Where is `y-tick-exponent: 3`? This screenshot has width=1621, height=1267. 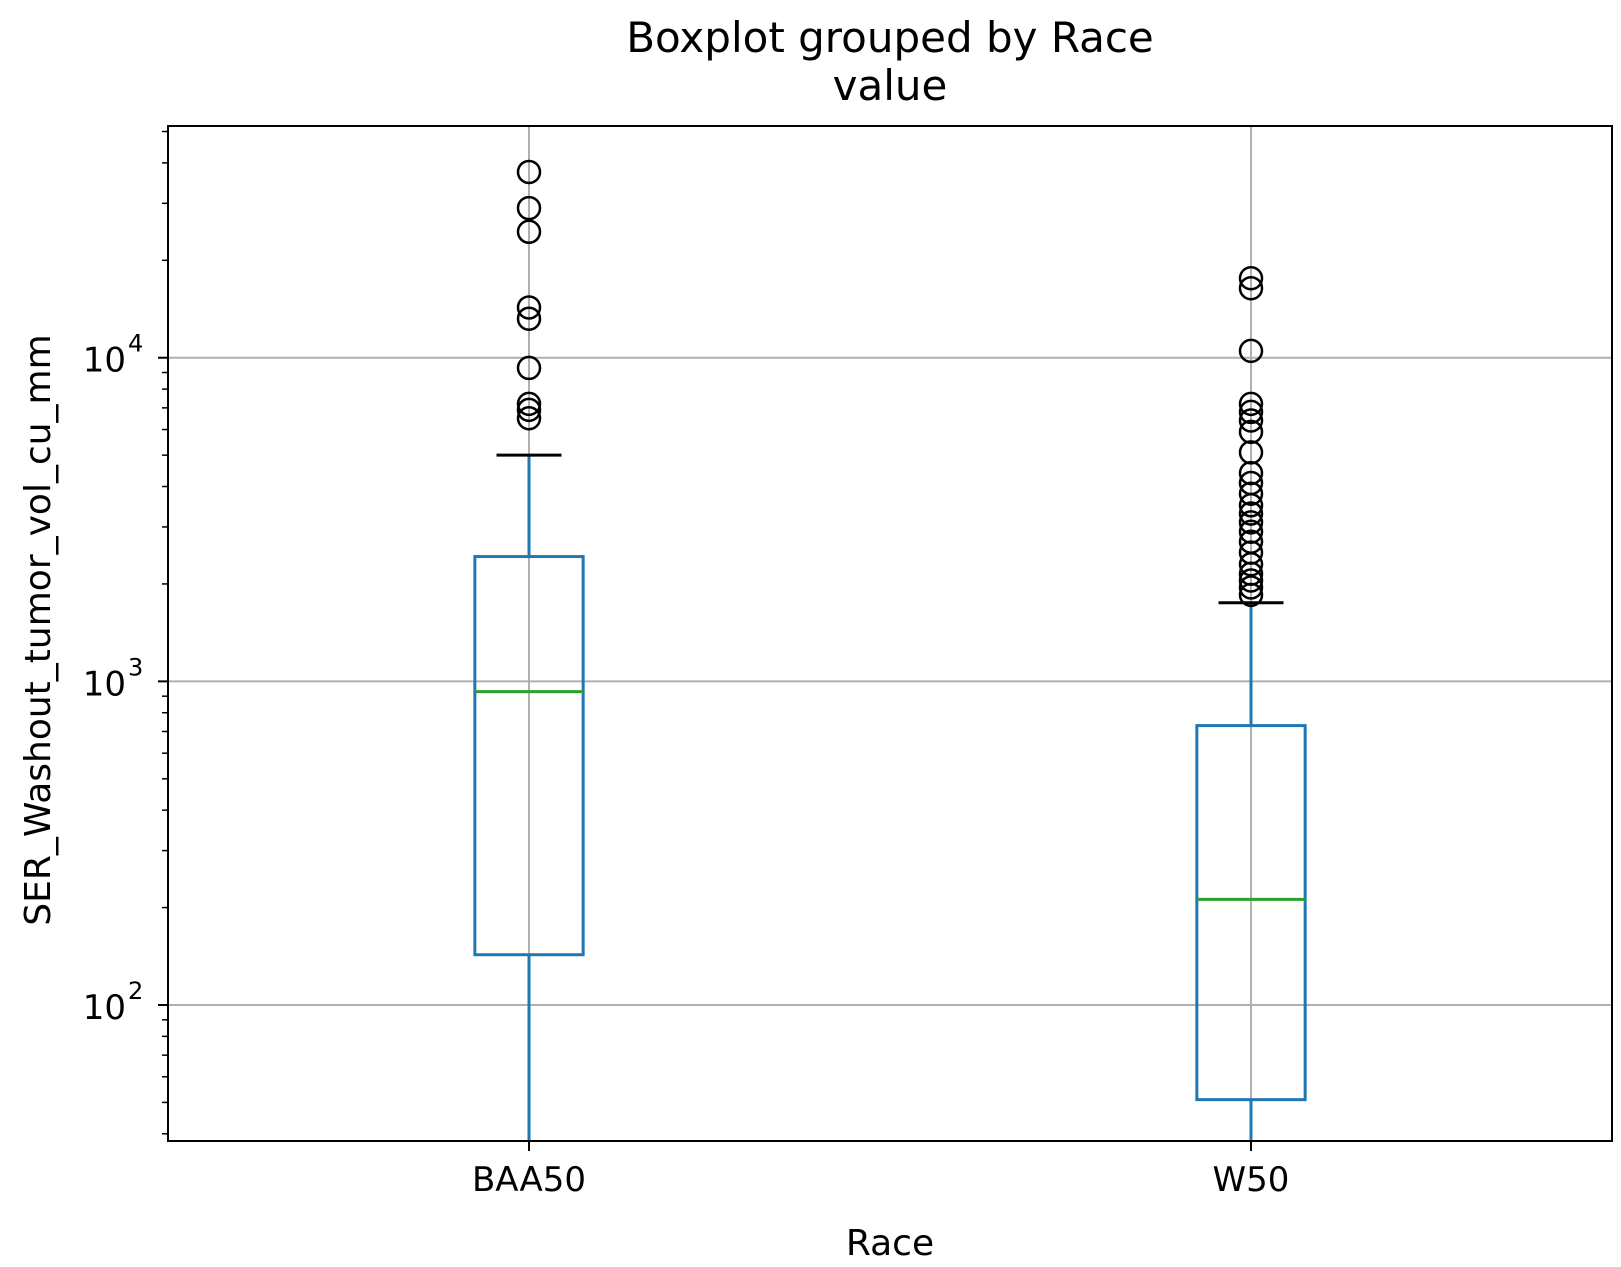 y-tick-exponent: 3 is located at coordinates (135, 667).